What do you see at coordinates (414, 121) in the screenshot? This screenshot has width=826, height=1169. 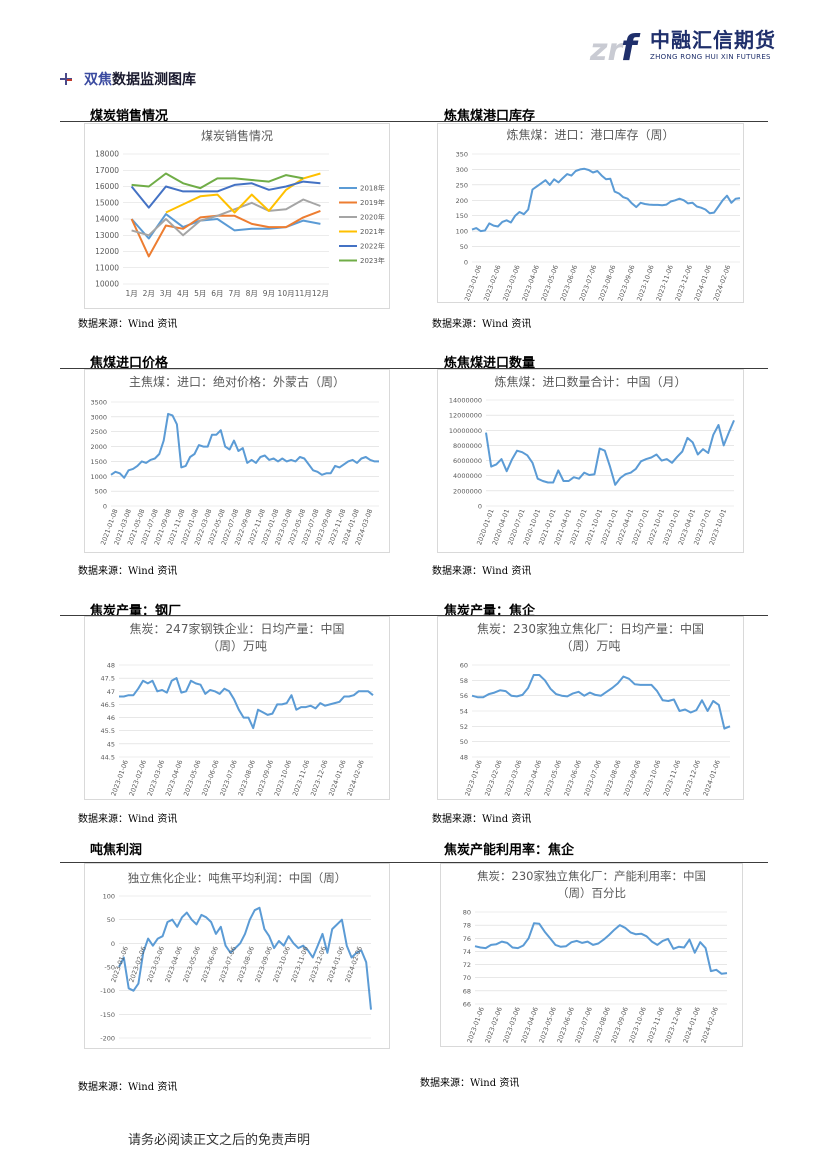 I see `divider-row1` at bounding box center [414, 121].